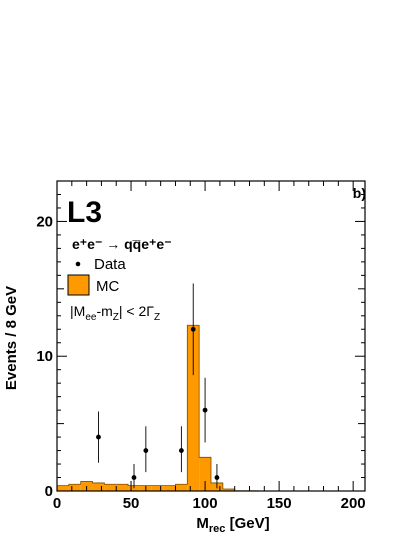  What do you see at coordinates (84, 212) in the screenshot?
I see `experiment-label: L3` at bounding box center [84, 212].